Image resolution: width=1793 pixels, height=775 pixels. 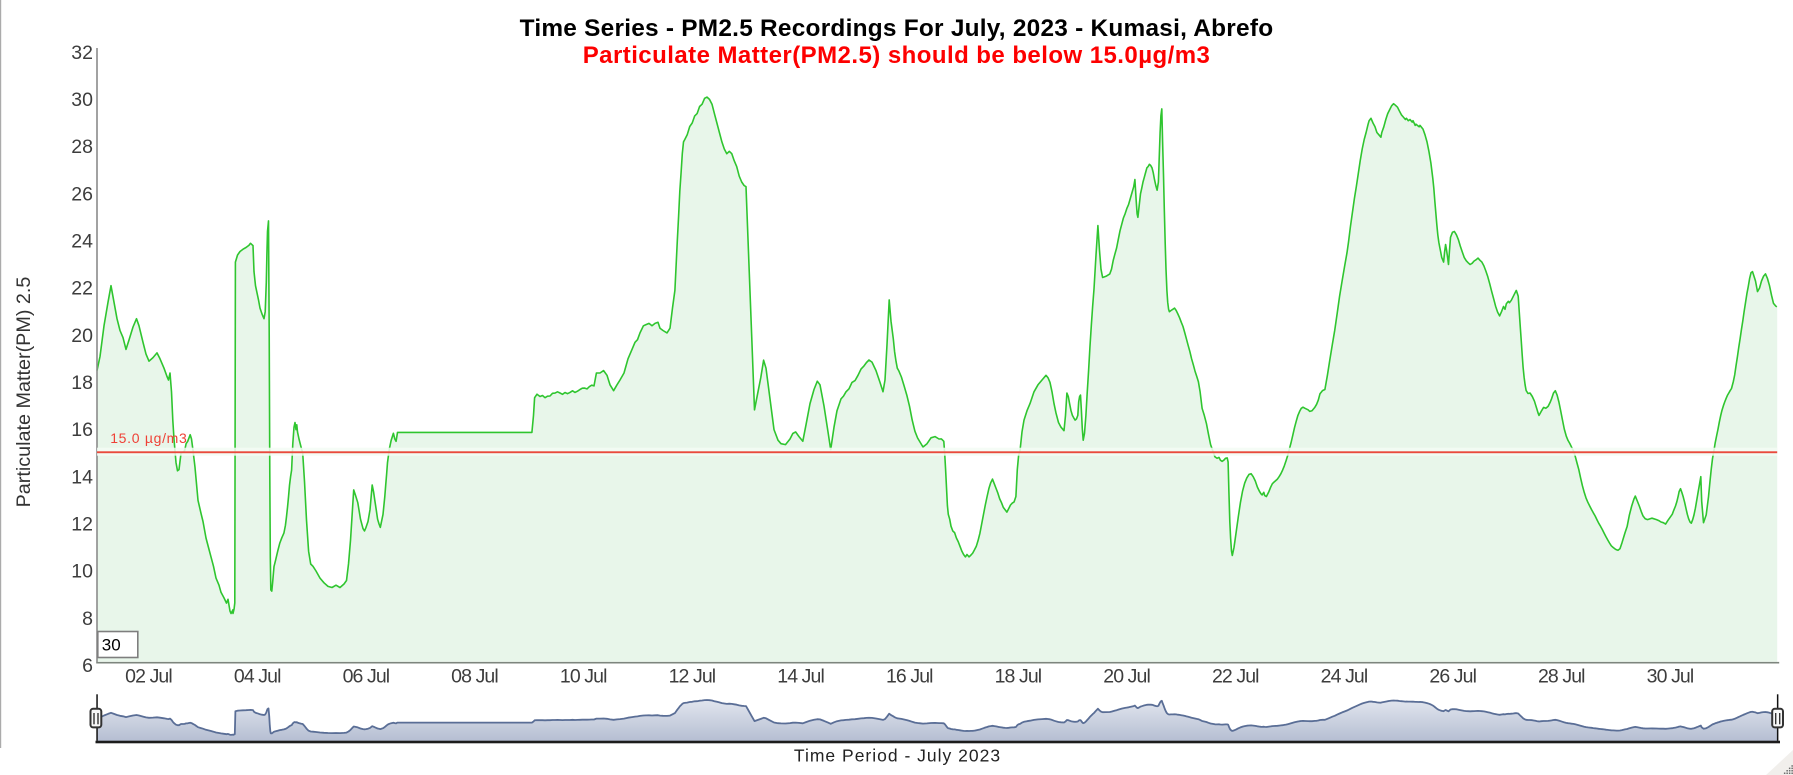 What do you see at coordinates (82, 336) in the screenshot?
I see `svg-text: 20` at bounding box center [82, 336].